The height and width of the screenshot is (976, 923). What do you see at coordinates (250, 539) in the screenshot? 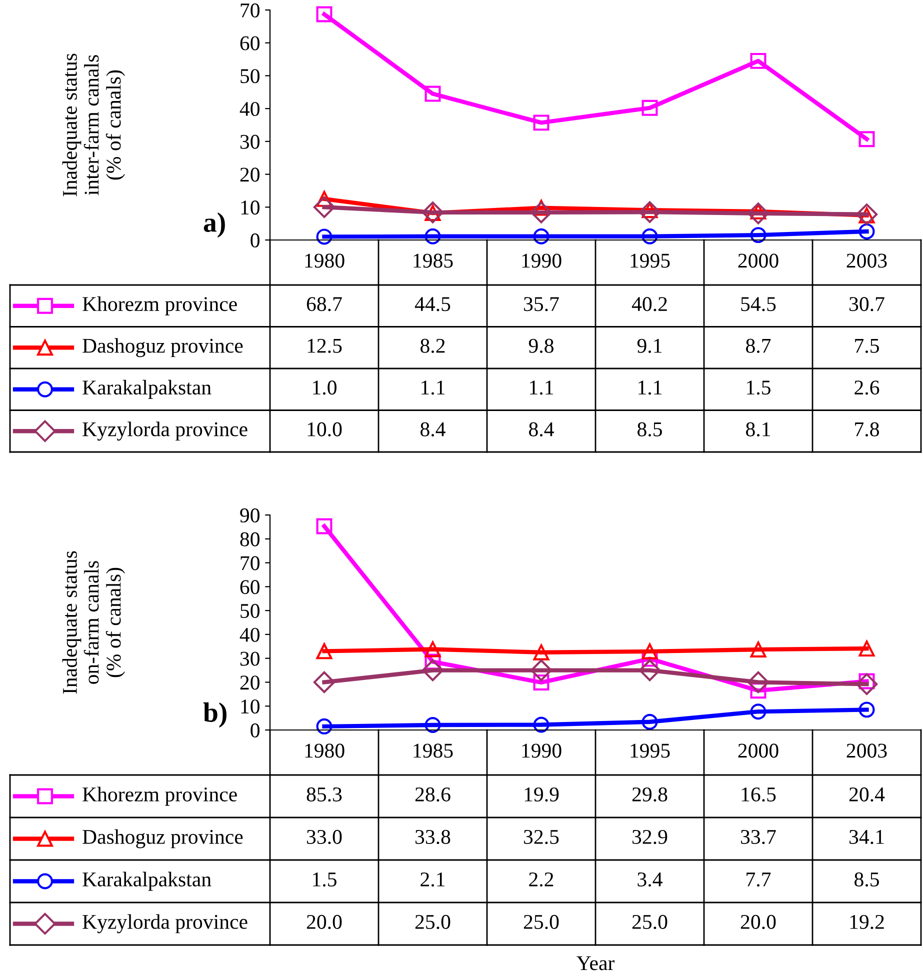
I see `y-tick-label: 80` at bounding box center [250, 539].